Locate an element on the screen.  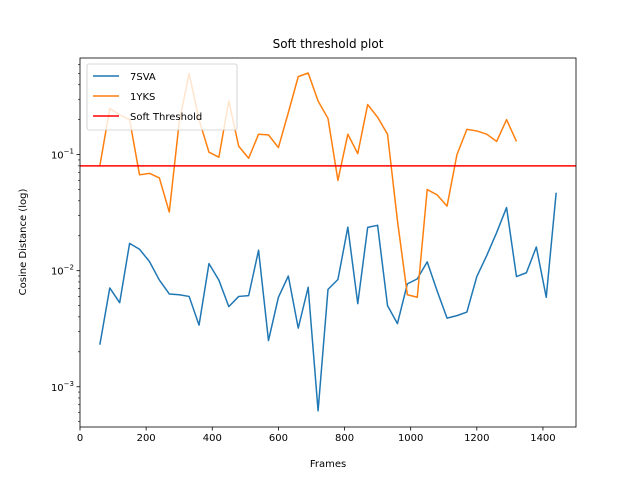
y-tick-label: 10⁻¹ is located at coordinates (62, 155).